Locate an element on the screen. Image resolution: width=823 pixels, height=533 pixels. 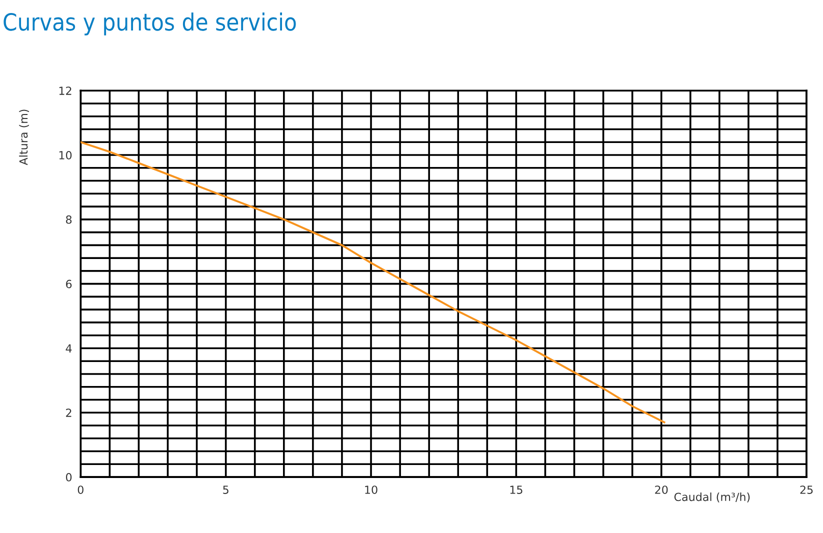
y-axis-title: Altura (m) is located at coordinates (24, 138).